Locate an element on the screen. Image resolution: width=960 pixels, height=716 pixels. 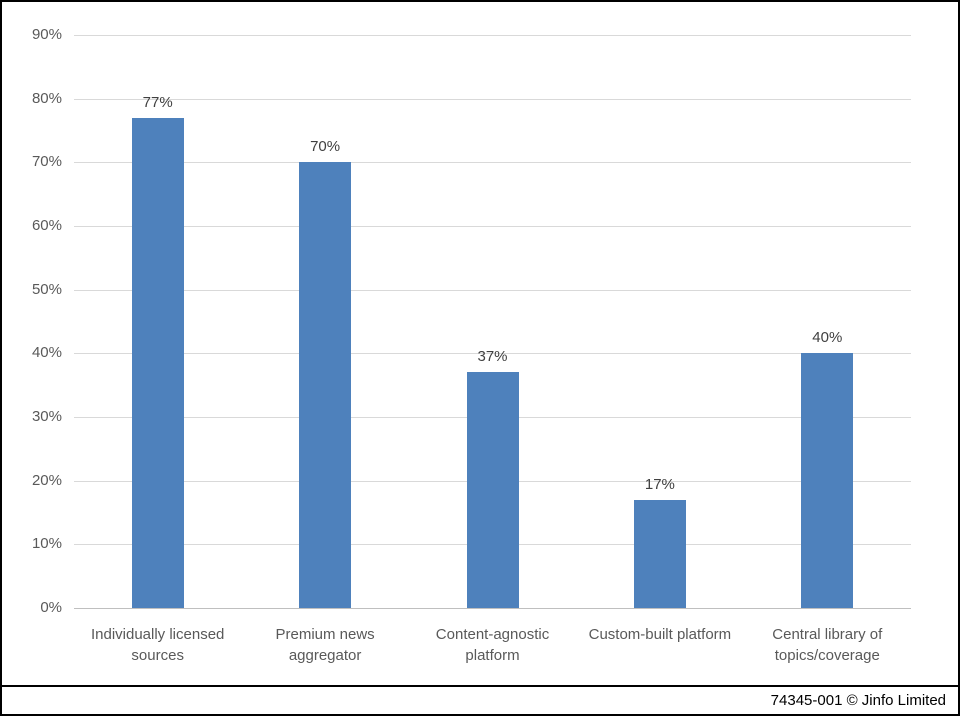
y-axis-tick-label: 0% is located at coordinates (51, 607).